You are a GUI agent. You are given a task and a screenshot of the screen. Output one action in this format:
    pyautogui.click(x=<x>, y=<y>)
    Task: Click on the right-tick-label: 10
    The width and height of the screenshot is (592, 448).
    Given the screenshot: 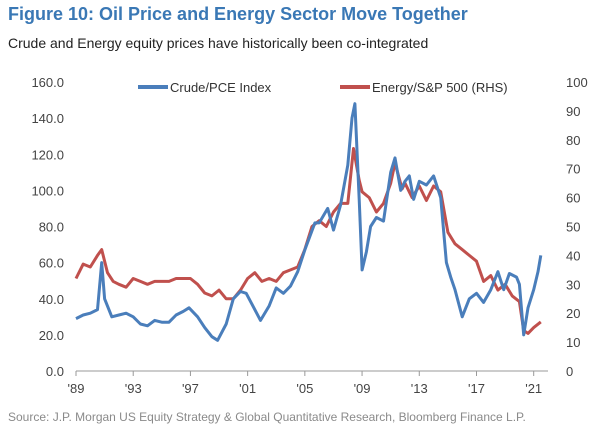 What is the action you would take?
    pyautogui.click(x=573, y=342)
    